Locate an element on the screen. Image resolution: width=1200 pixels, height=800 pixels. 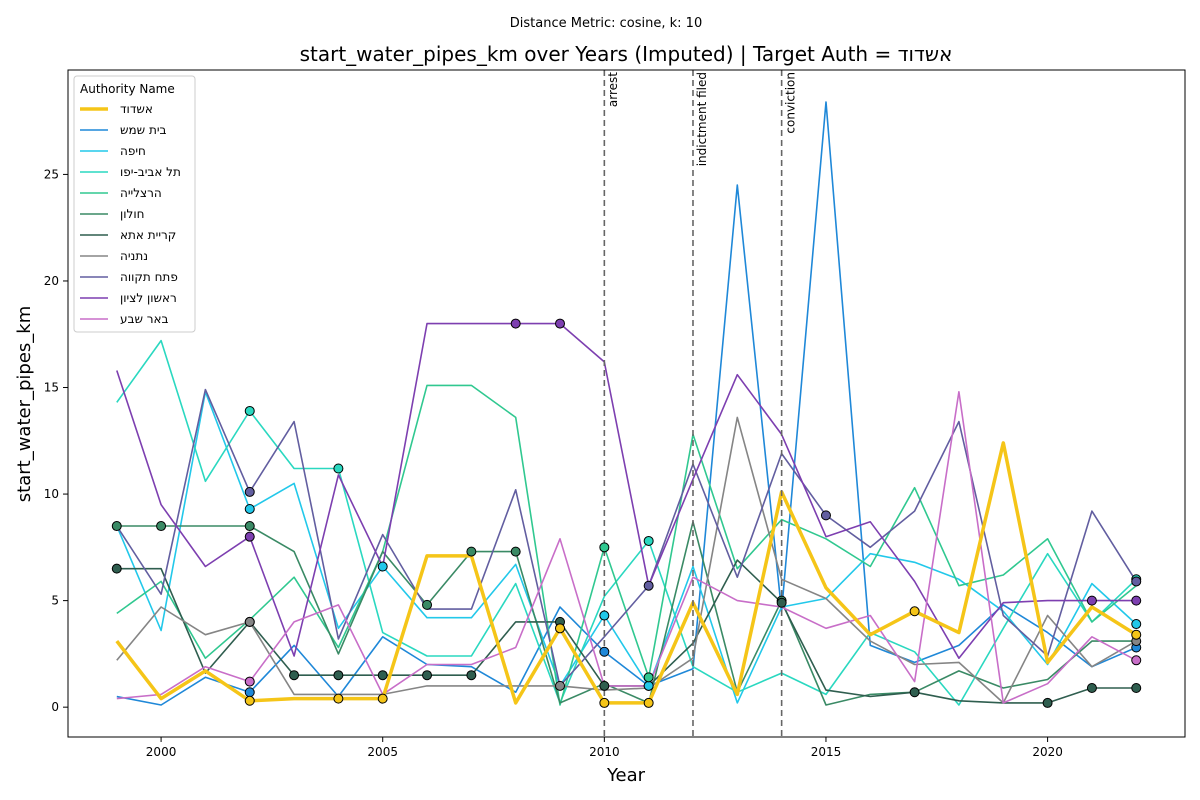
event-label: indictment filed is located at coordinates (702, 119).